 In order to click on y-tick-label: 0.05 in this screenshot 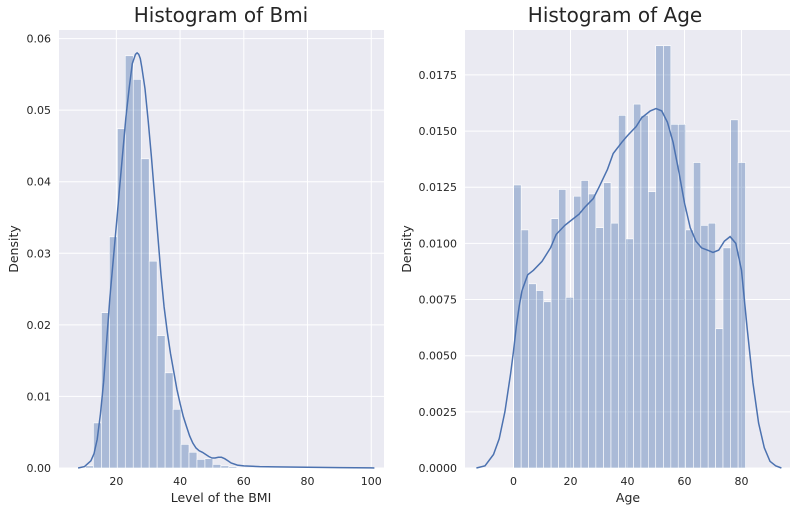, I will do `click(39, 110)`.